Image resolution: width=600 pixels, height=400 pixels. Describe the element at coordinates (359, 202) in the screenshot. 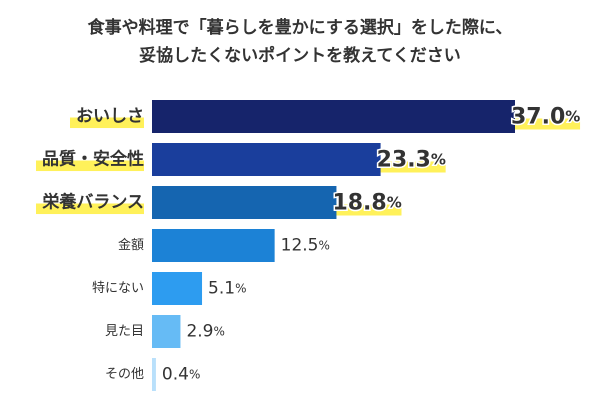

I see `value-number: 18.8` at that location.